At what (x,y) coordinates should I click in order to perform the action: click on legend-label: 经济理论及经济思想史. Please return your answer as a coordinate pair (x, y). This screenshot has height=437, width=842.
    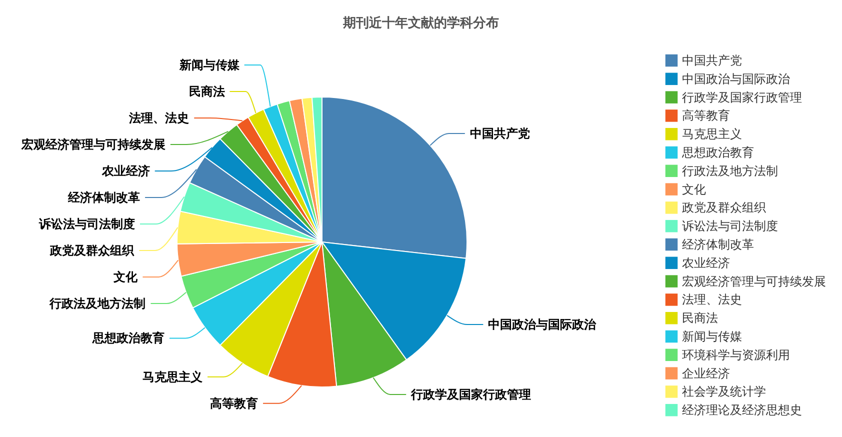
    Looking at the image, I should click on (742, 410).